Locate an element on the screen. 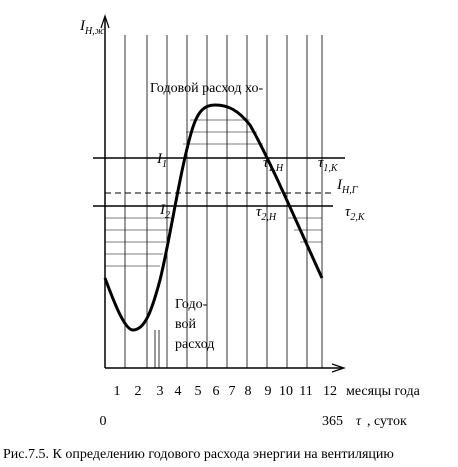 The height and width of the screenshot is (467, 458). annotation: расход is located at coordinates (194, 344).